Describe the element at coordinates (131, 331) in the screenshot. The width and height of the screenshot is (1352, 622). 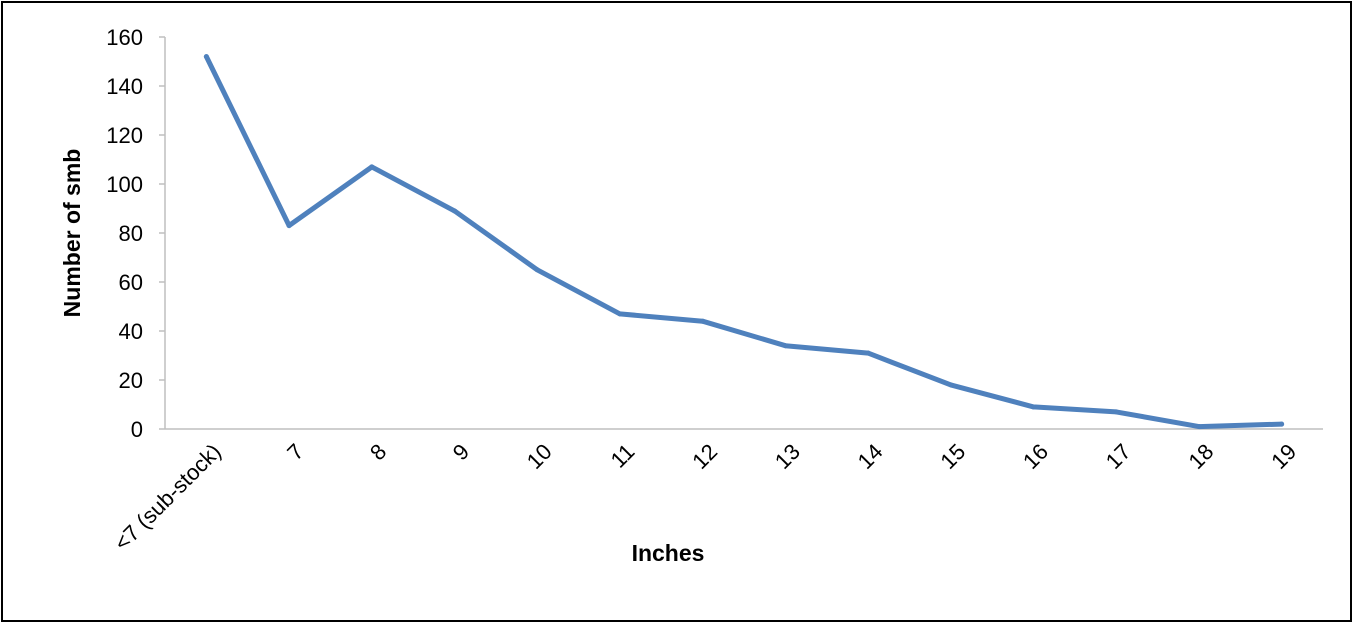
I see `y-tick-label: 40` at that location.